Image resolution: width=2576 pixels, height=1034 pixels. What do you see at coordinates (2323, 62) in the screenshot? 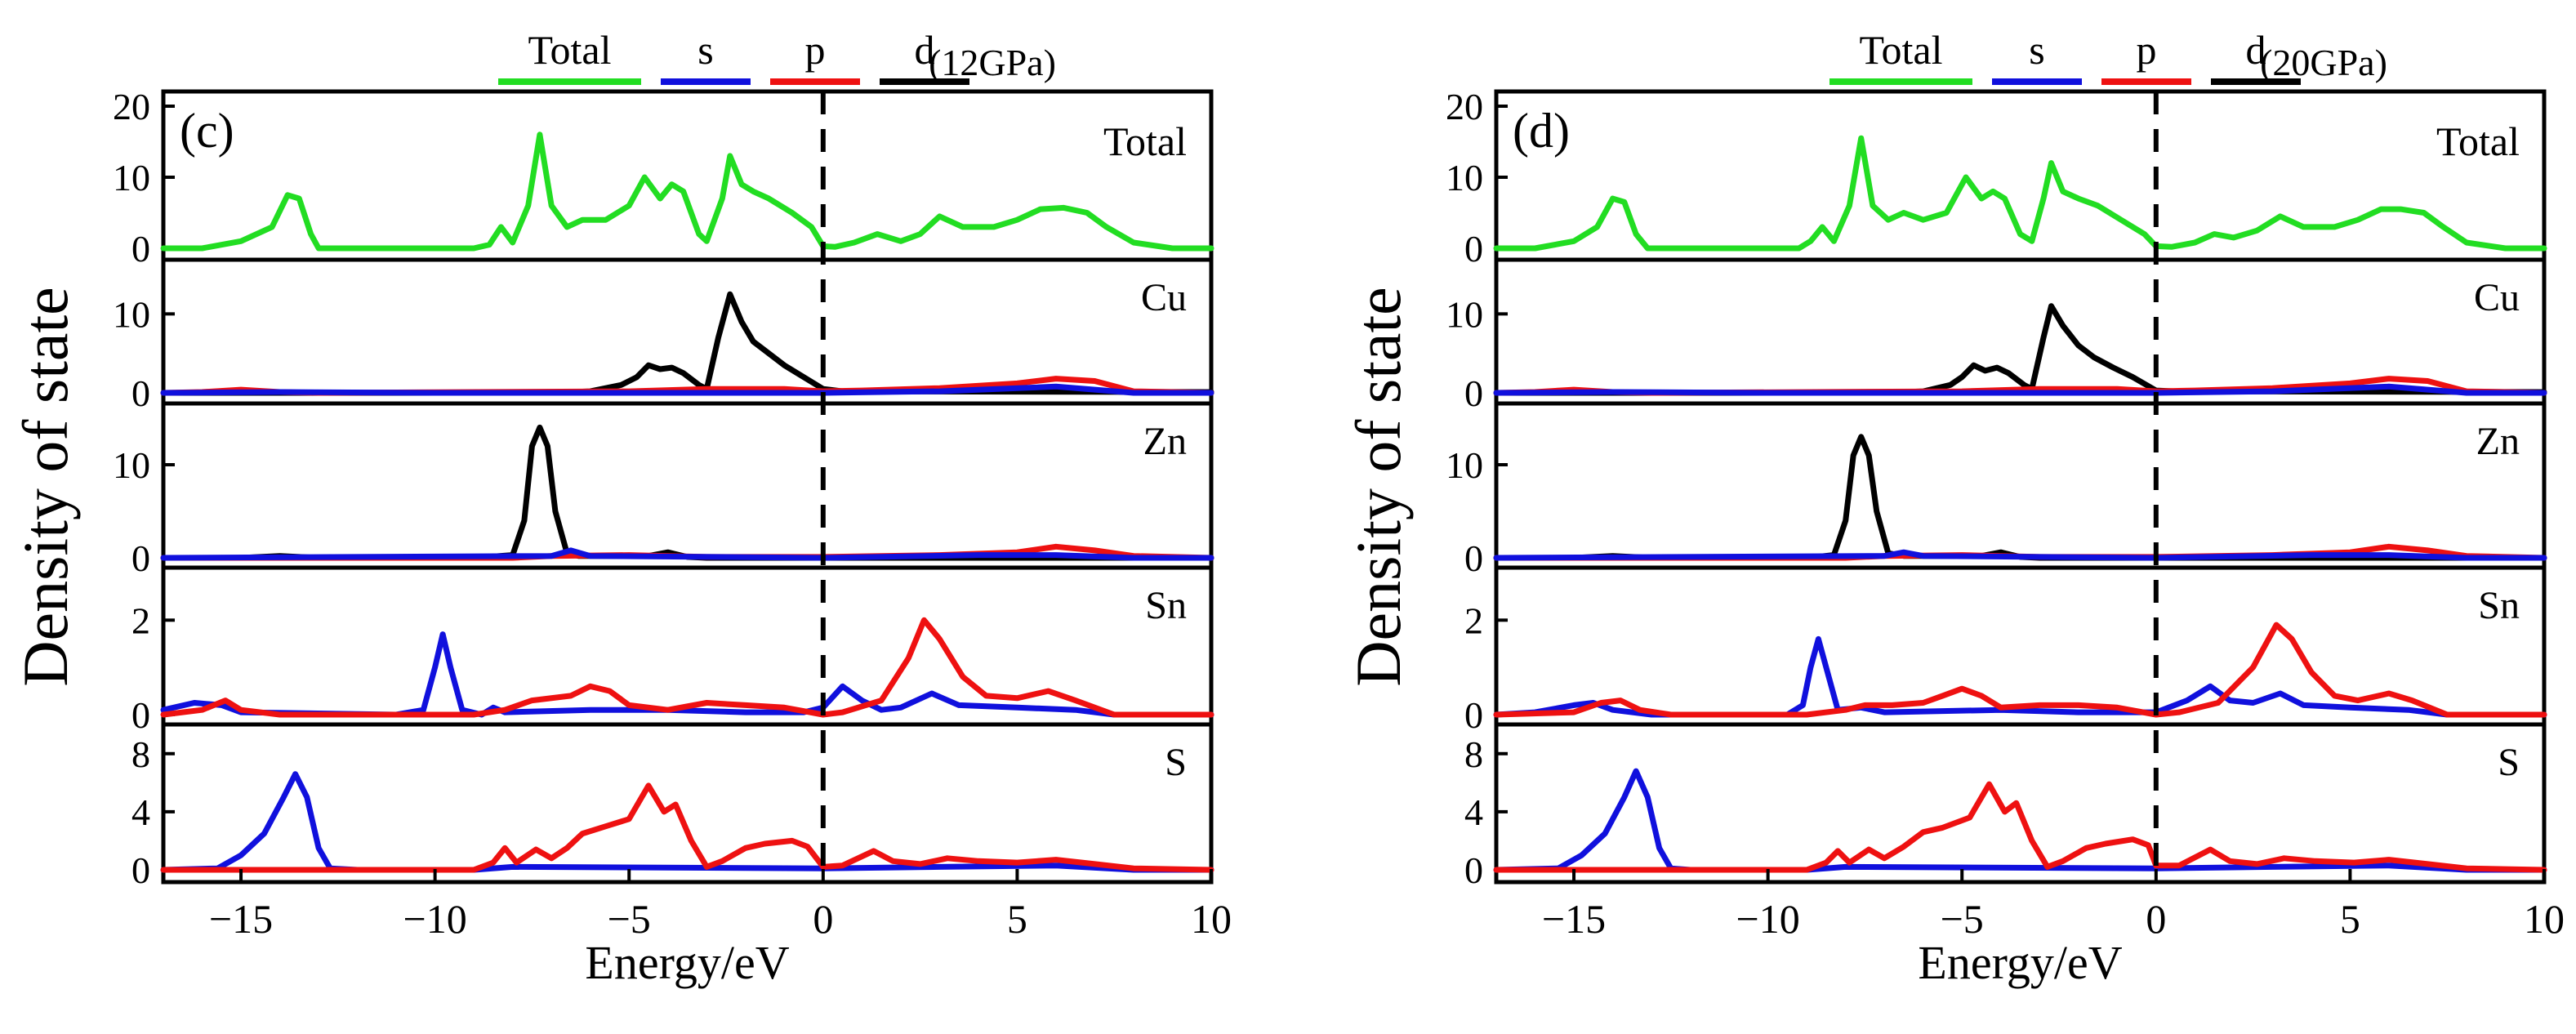
I see `pressure-label: (20GPa)` at bounding box center [2323, 62].